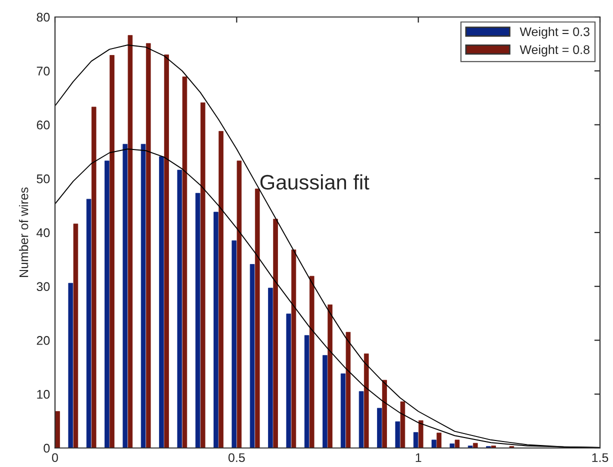 The image size is (613, 467). What do you see at coordinates (555, 50) in the screenshot?
I see `legend-label: Weight = 0.8` at bounding box center [555, 50].